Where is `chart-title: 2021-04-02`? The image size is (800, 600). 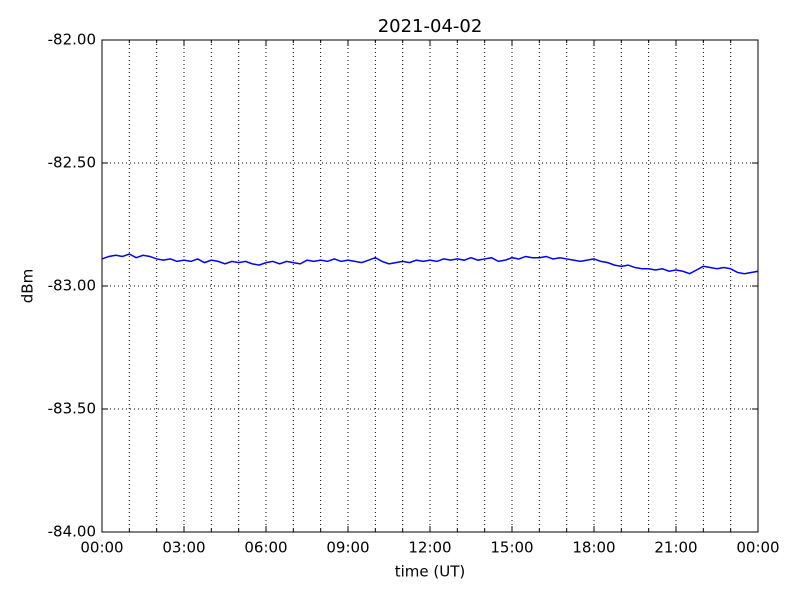
chart-title: 2021-04-02 is located at coordinates (430, 26).